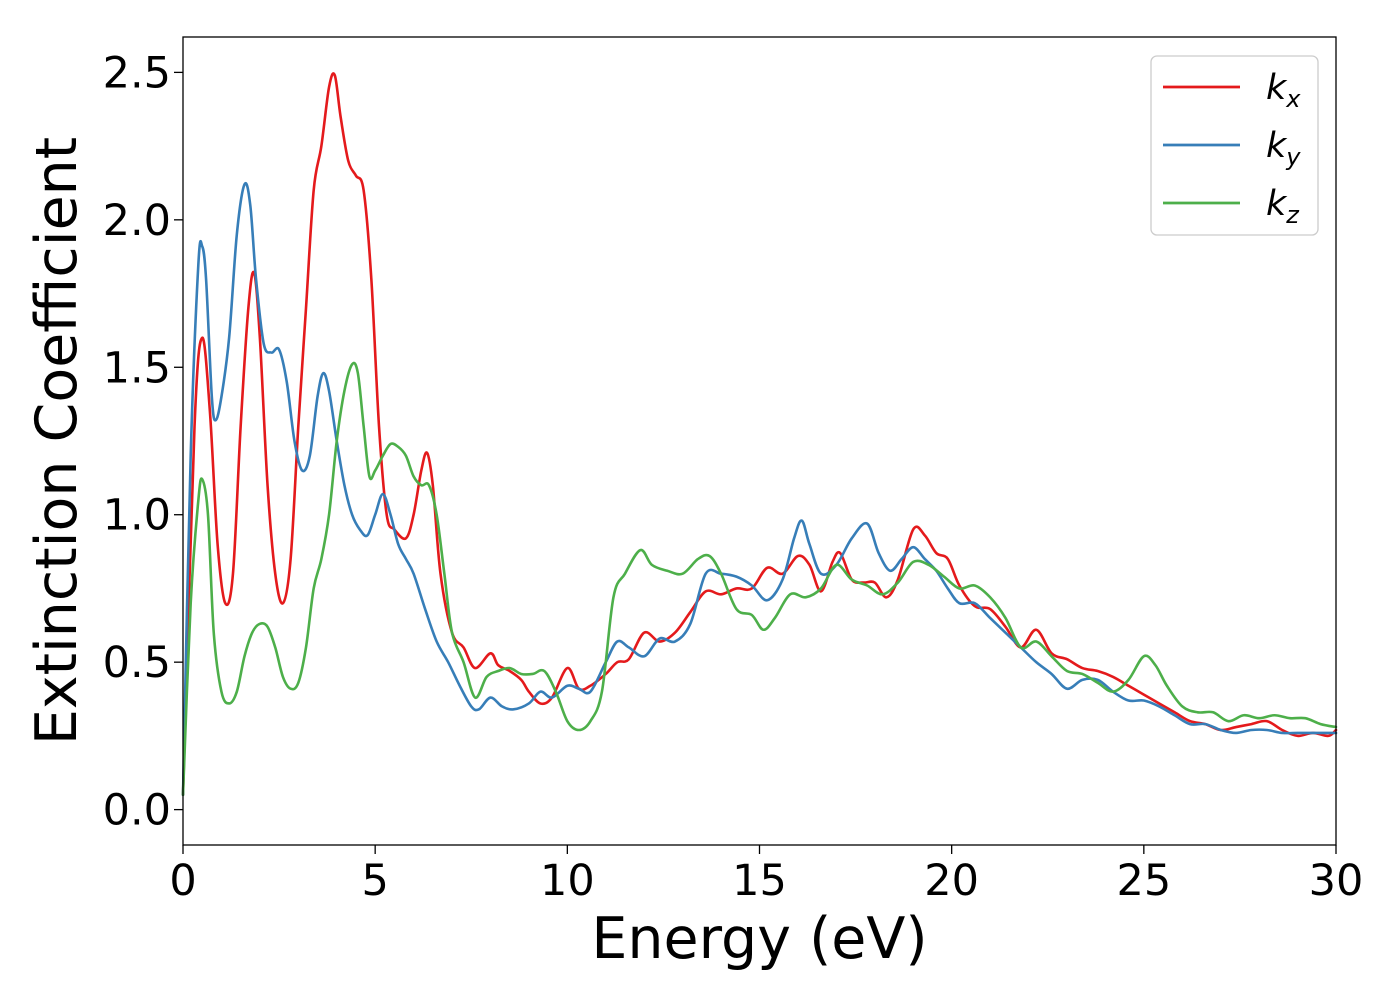 Image resolution: width=1400 pixels, height=1000 pixels. What do you see at coordinates (951, 881) in the screenshot?
I see `x-tick-label: 20` at bounding box center [951, 881].